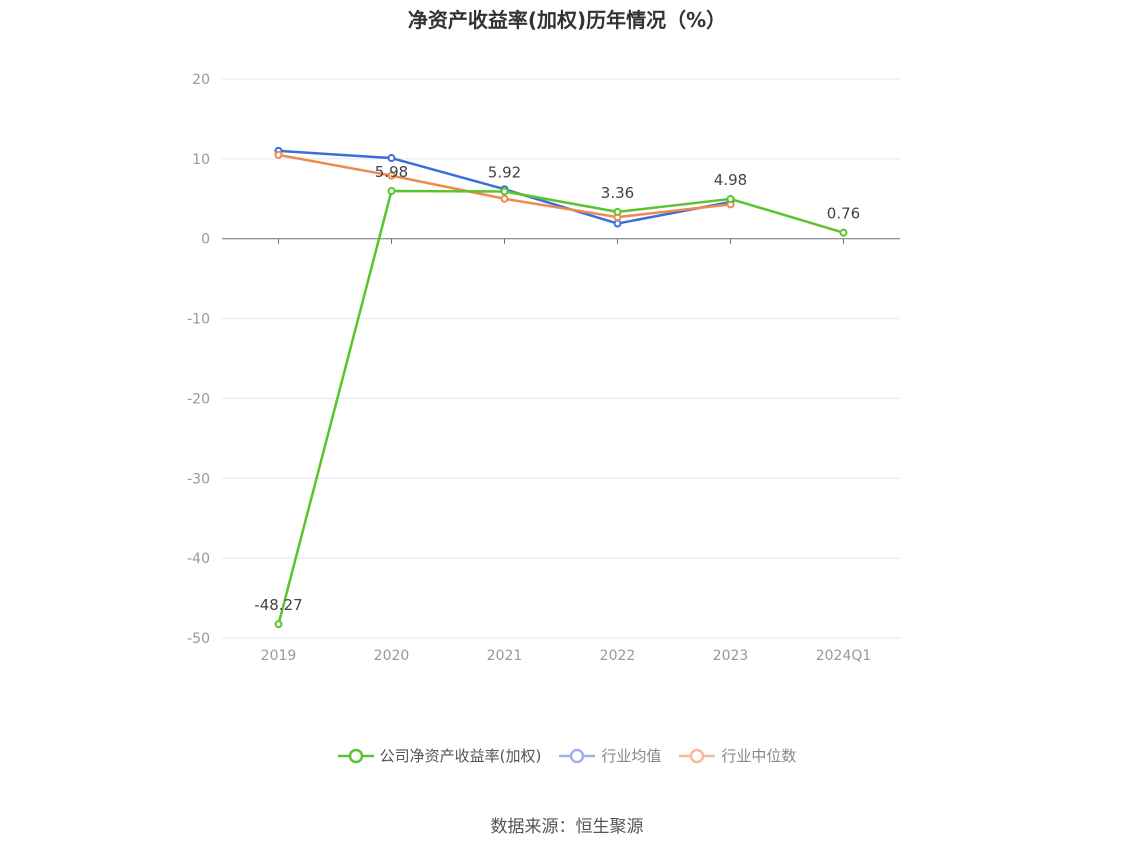 The image size is (1134, 849). Describe the element at coordinates (504, 172) in the screenshot. I see `data-label: 5.92` at that location.